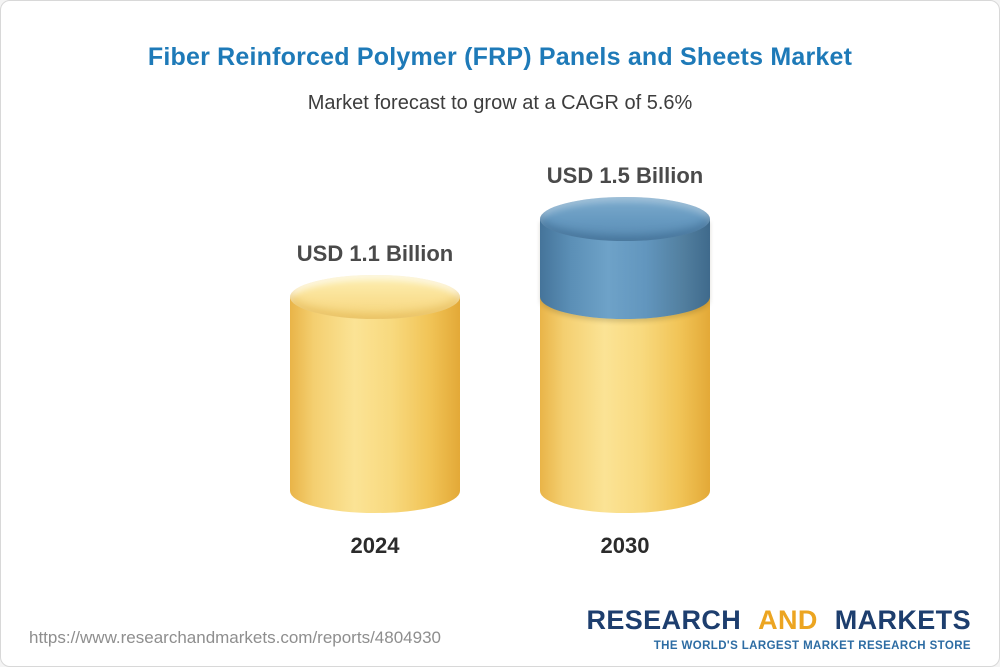 The height and width of the screenshot is (667, 1000). What do you see at coordinates (625, 258) in the screenshot?
I see `bar-2030-growth-segment` at bounding box center [625, 258].